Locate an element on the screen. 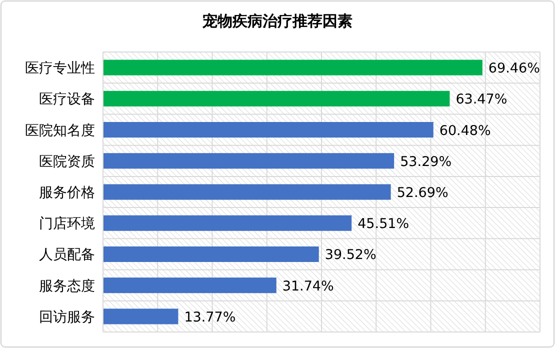  y-tick-label: 门店环境 is located at coordinates (67, 224).